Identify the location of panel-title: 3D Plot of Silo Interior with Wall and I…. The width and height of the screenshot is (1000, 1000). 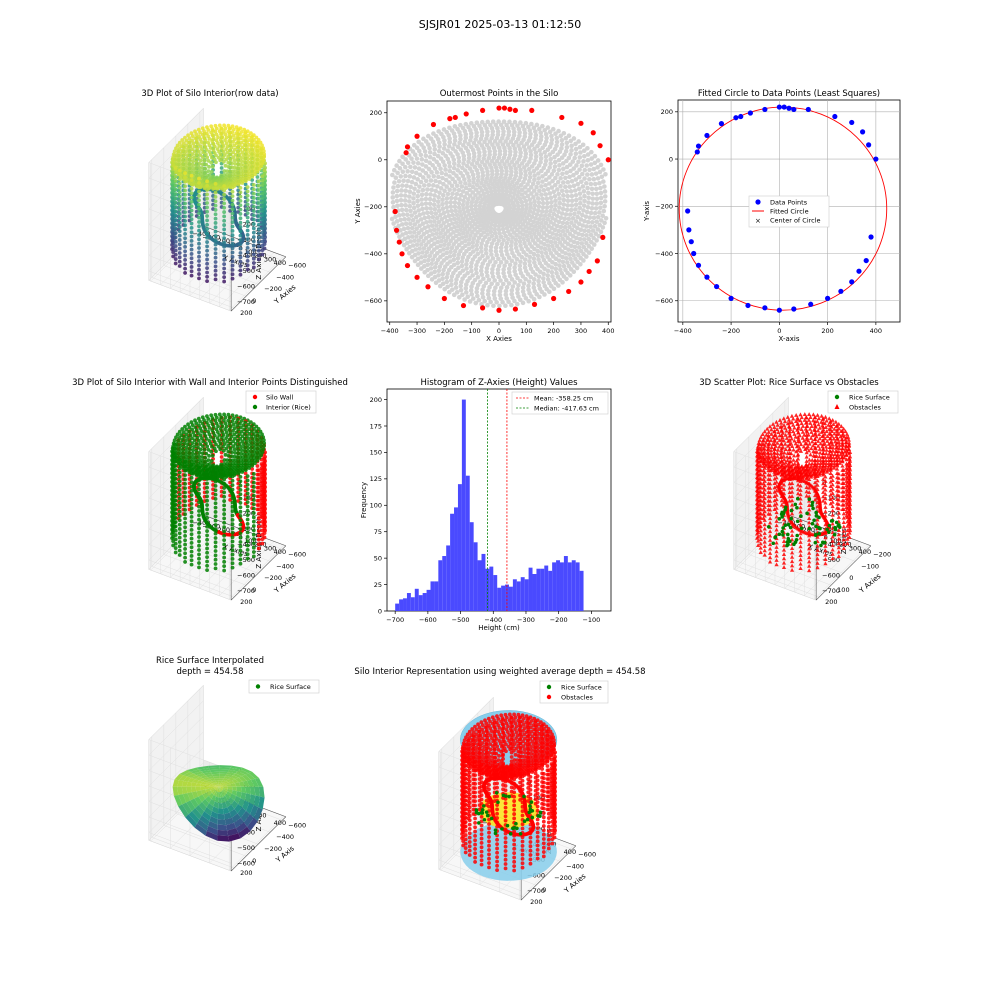
(210, 383).